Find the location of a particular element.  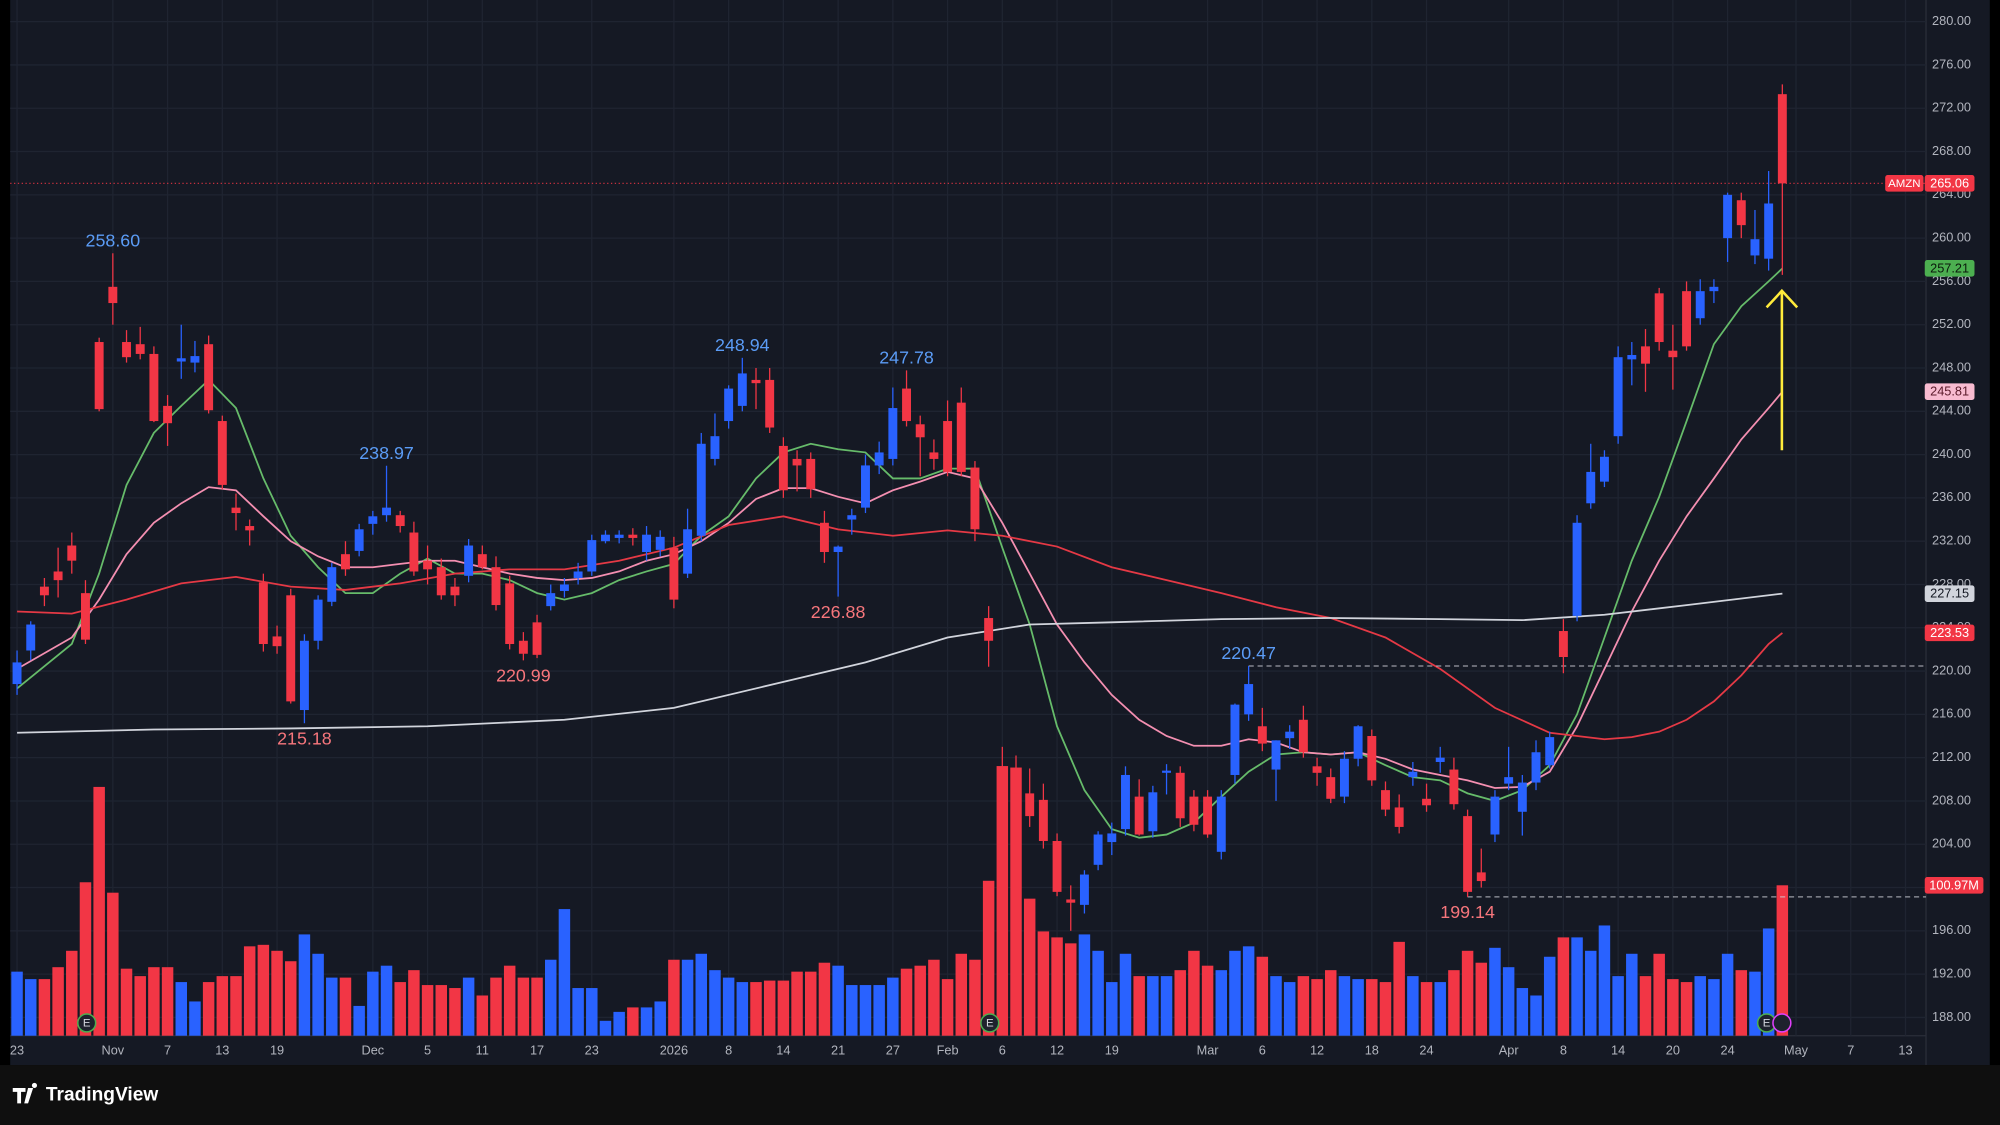

x-tick-label: 14 is located at coordinates (783, 1049).